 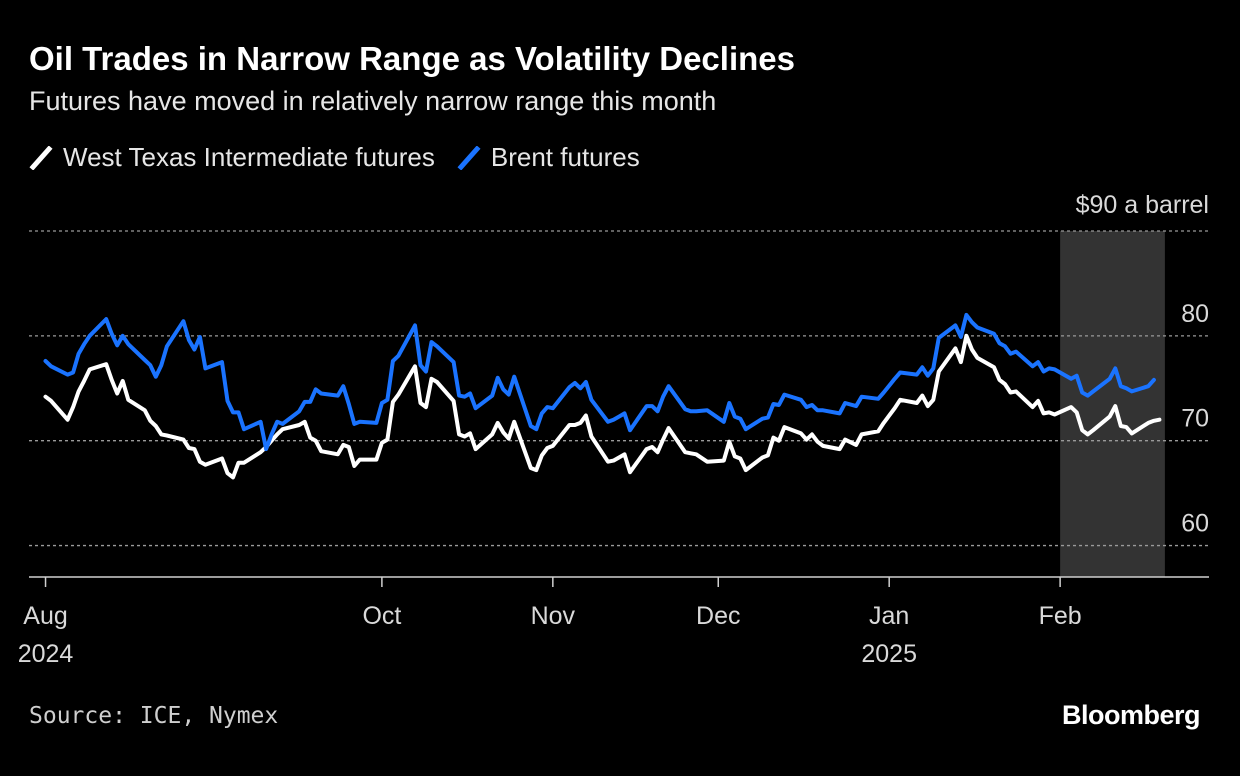 What do you see at coordinates (46, 654) in the screenshot?
I see `x-tick-year-2024: 2024` at bounding box center [46, 654].